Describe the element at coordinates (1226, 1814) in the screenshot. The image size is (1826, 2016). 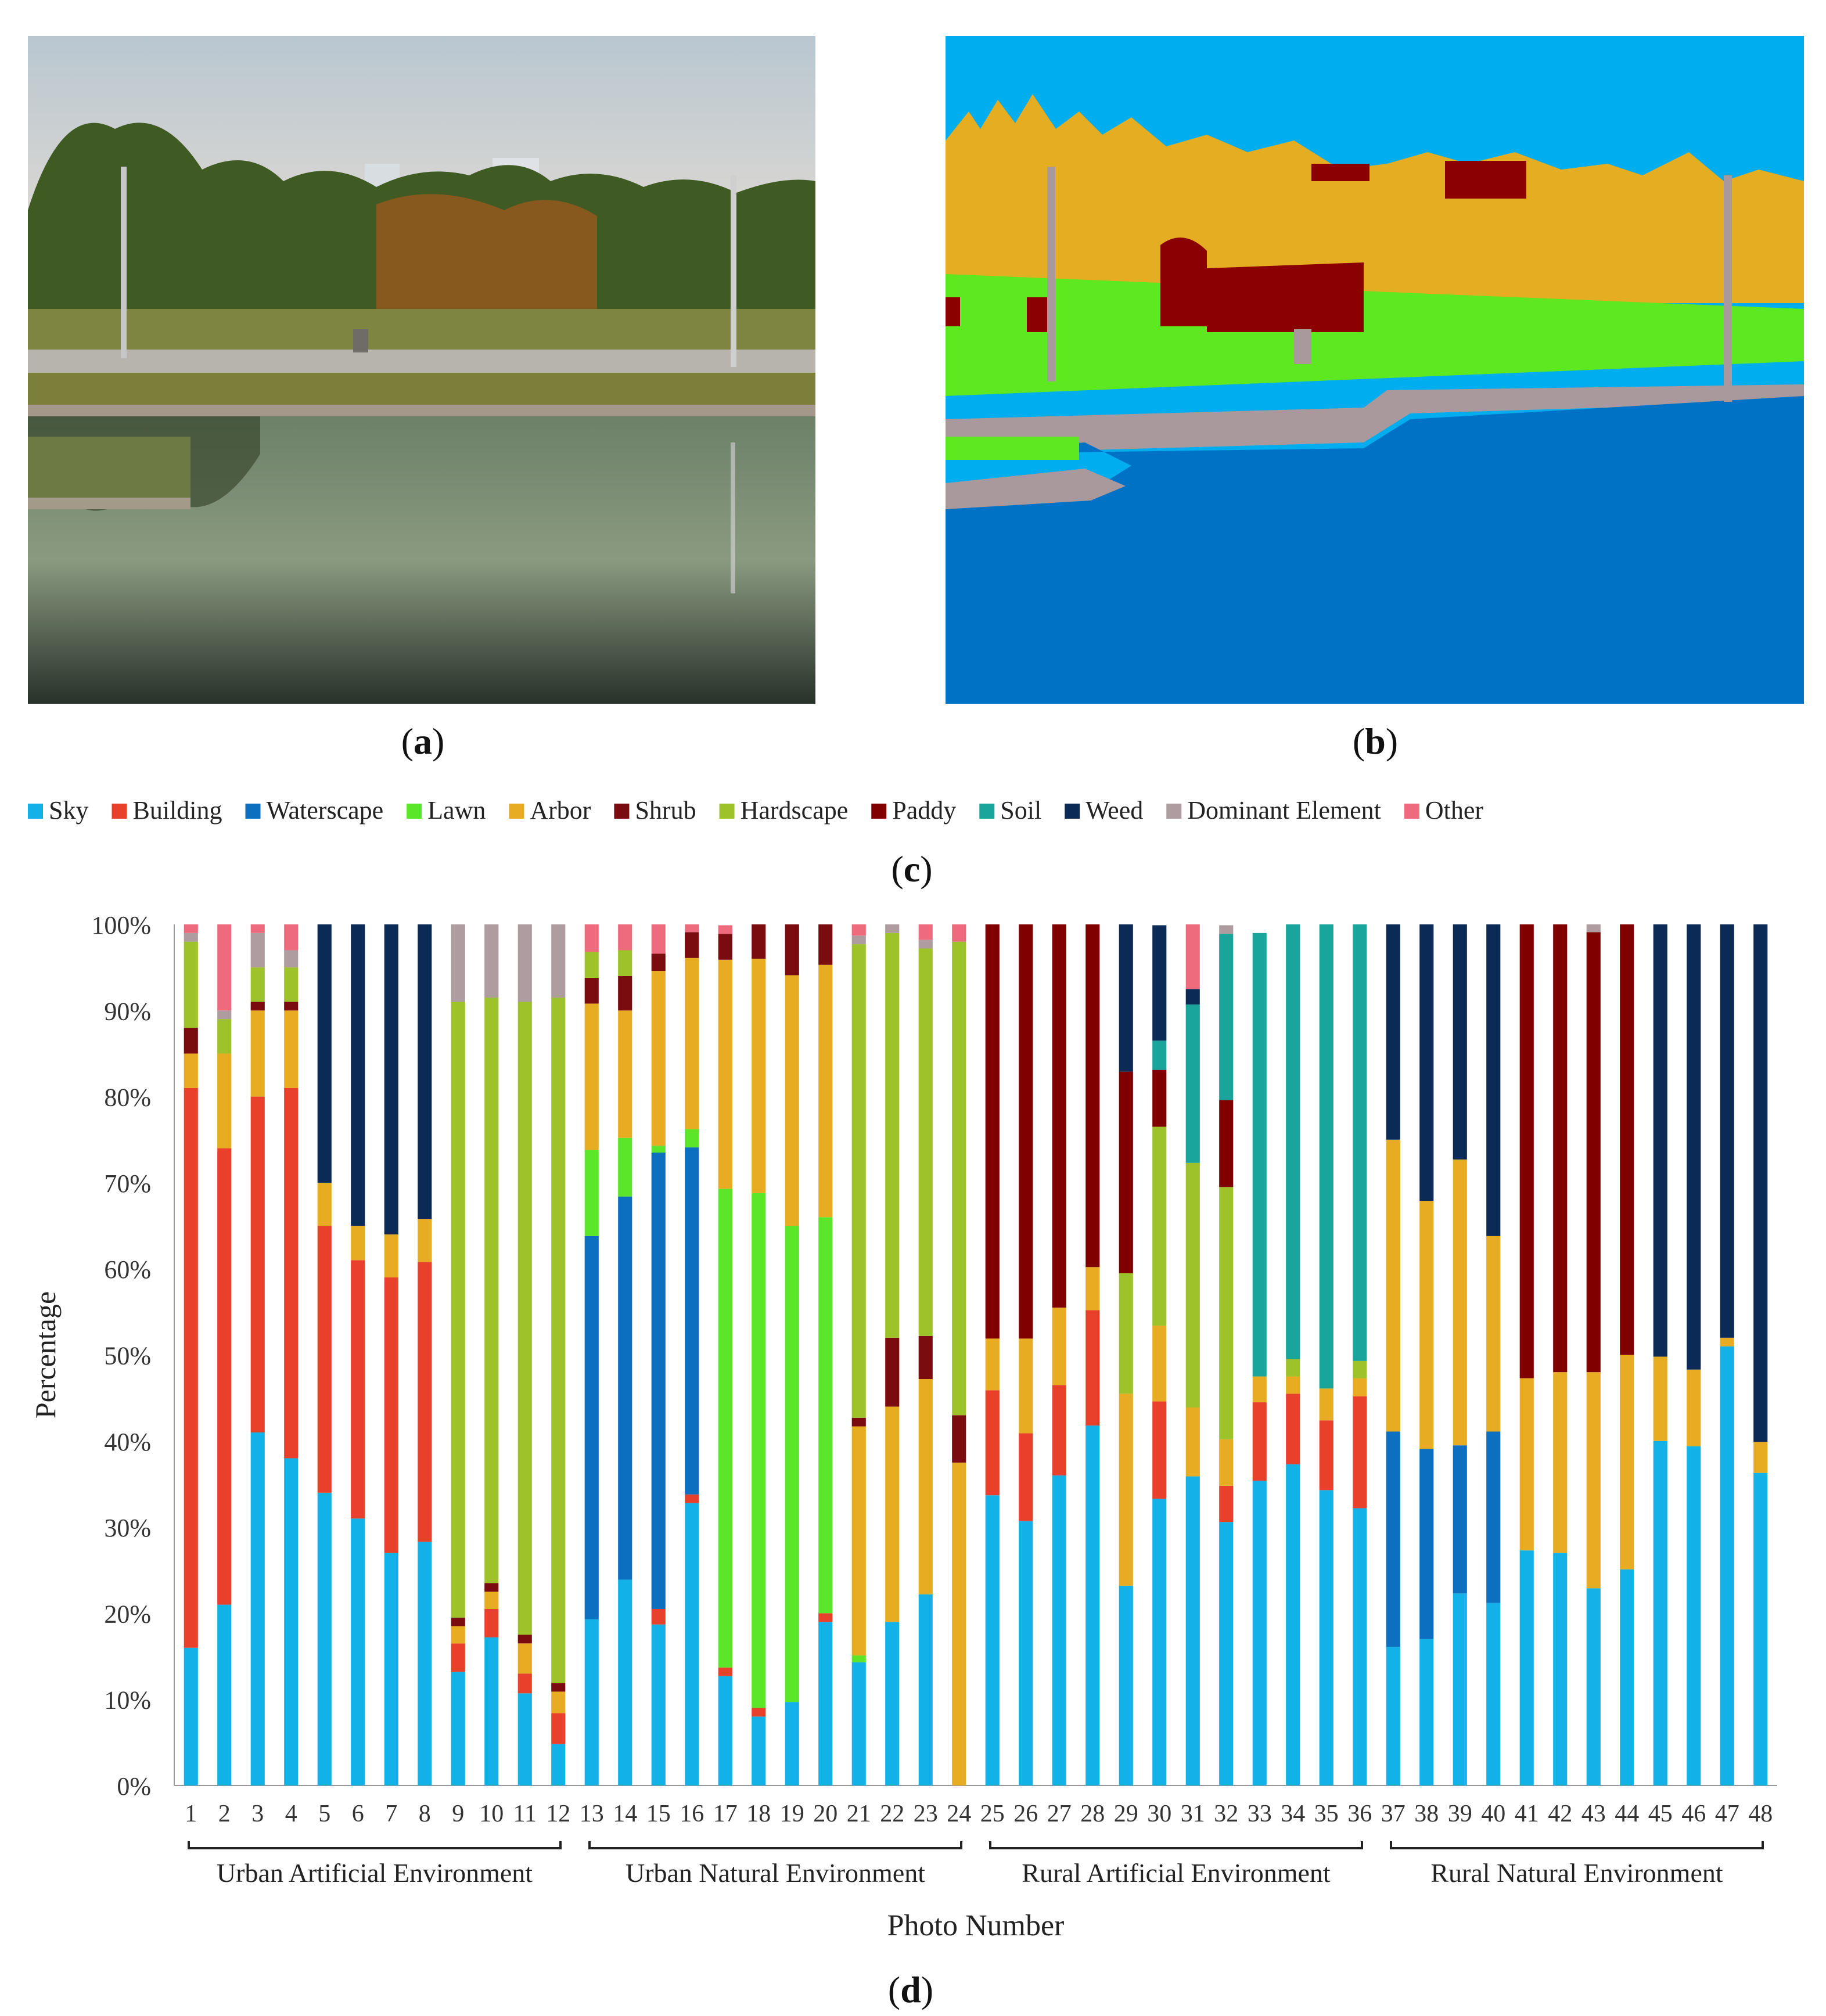
I see `x-tick-label: 32` at that location.